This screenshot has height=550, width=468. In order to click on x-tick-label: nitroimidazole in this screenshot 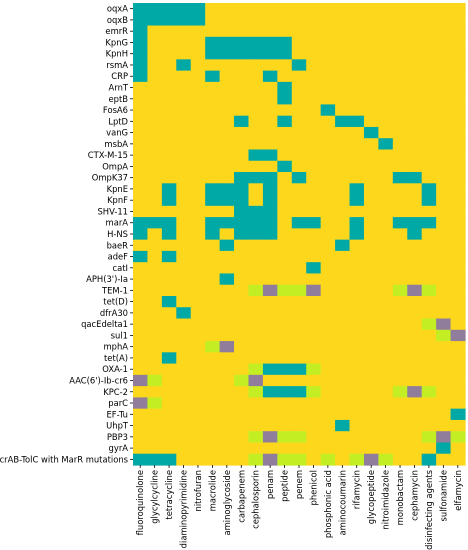, I will do `click(386, 500)`.